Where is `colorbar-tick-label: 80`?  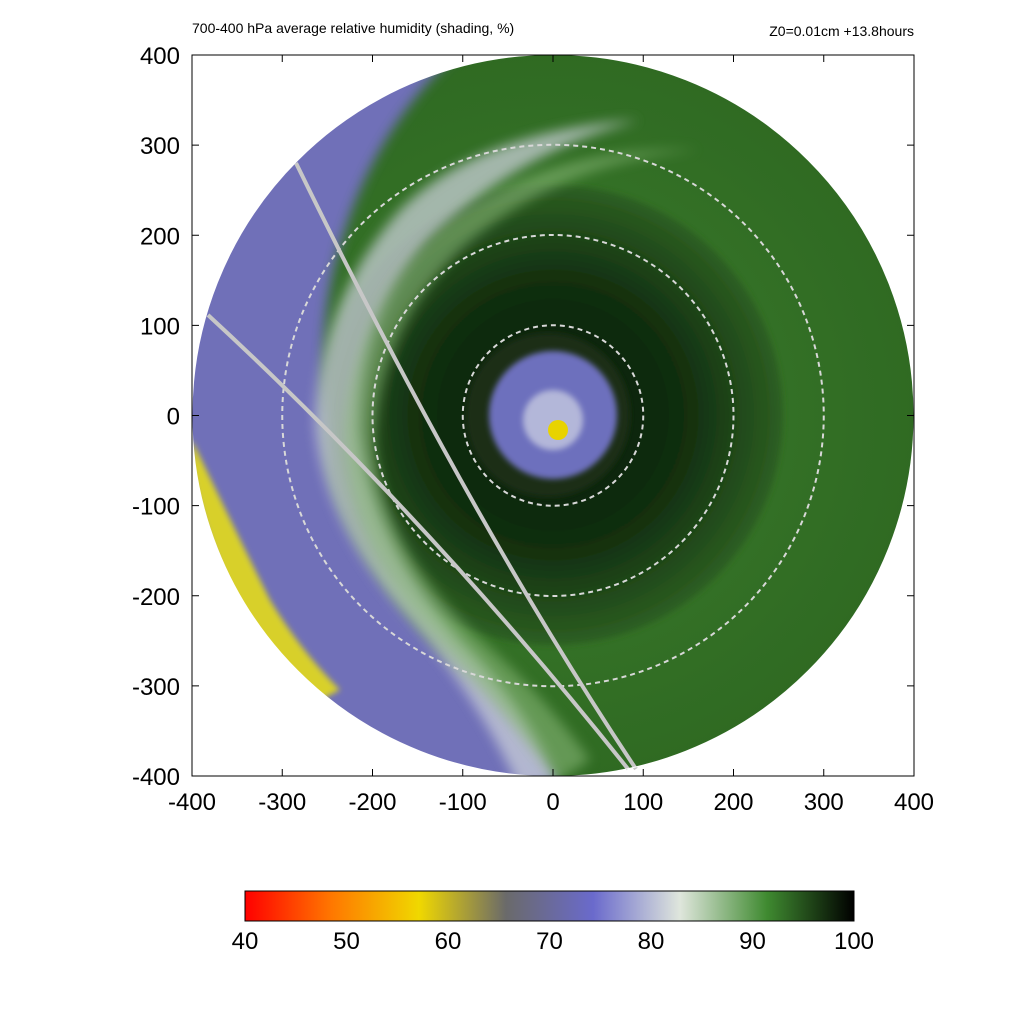 colorbar-tick-label: 80 is located at coordinates (651, 941).